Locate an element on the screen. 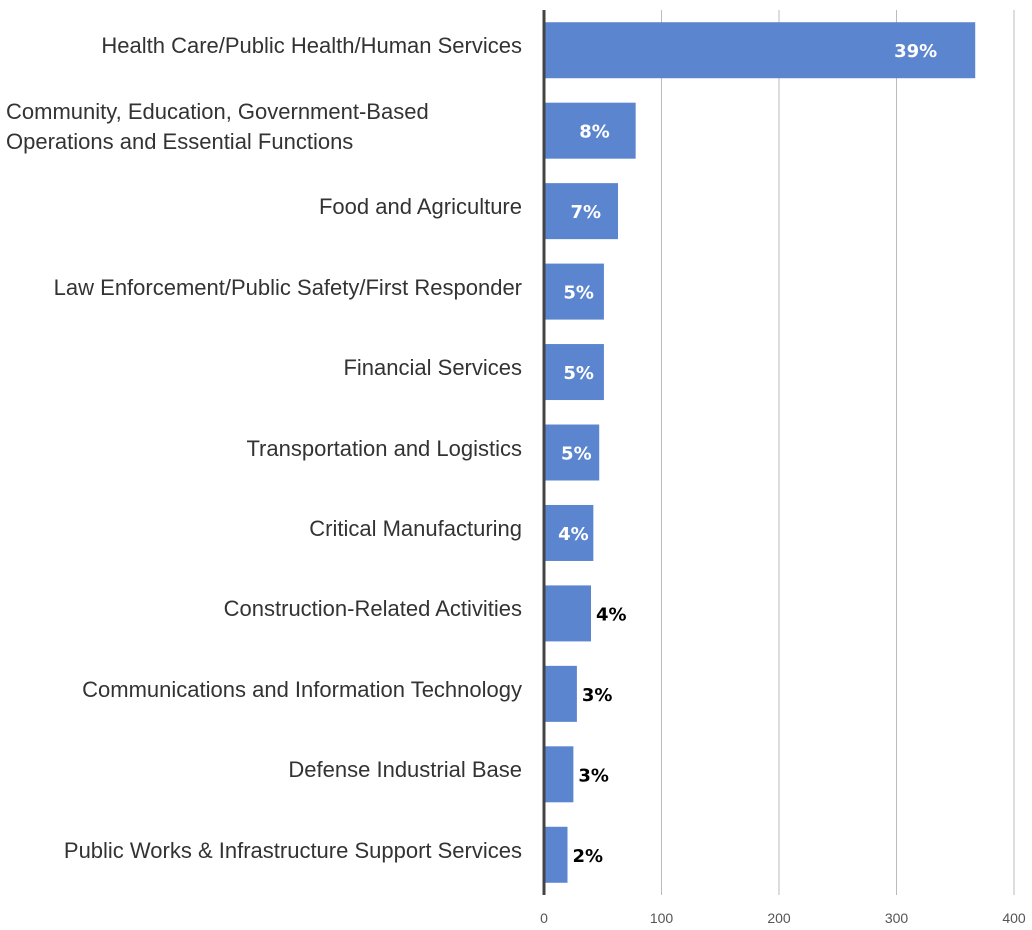 This screenshot has height=930, width=1032. category-text: Defense Industrial Base is located at coordinates (405, 770).